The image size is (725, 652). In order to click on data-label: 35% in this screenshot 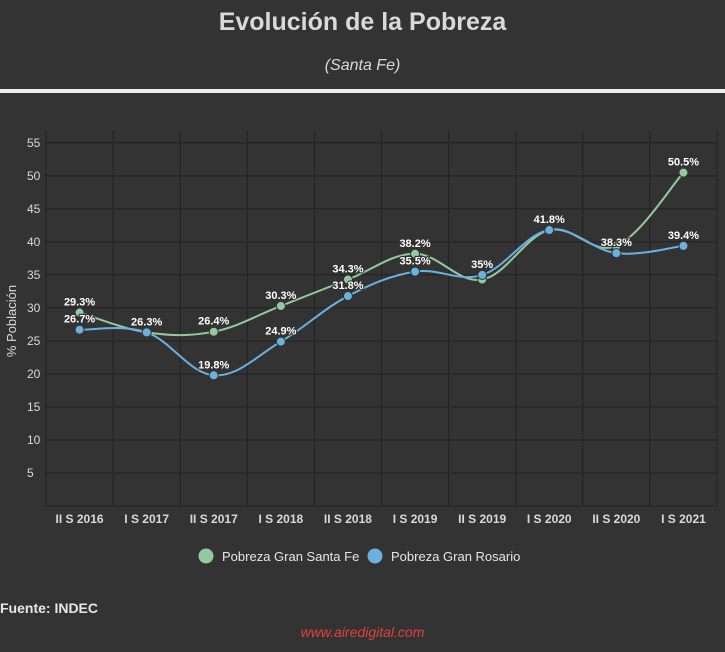, I will do `click(482, 265)`.